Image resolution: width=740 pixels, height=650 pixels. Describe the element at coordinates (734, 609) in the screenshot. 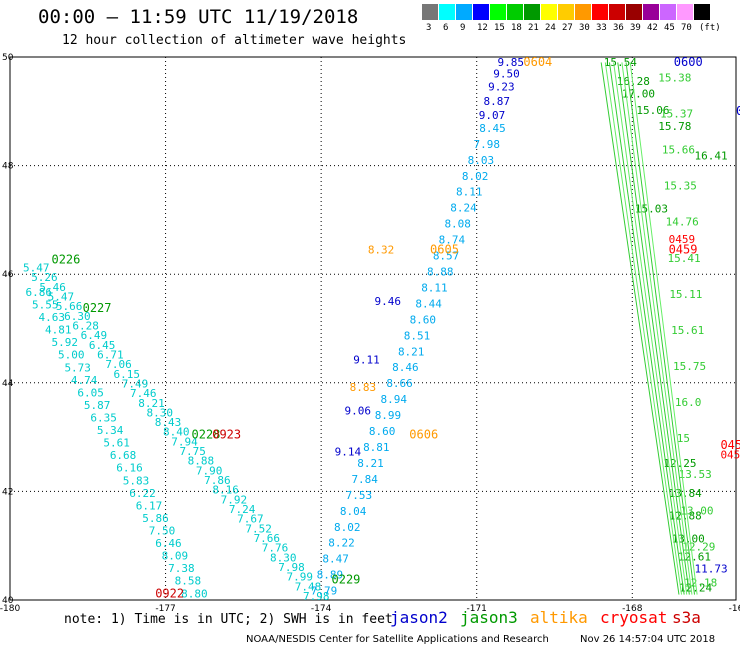

I see `x-tick-label: -16` at that location.